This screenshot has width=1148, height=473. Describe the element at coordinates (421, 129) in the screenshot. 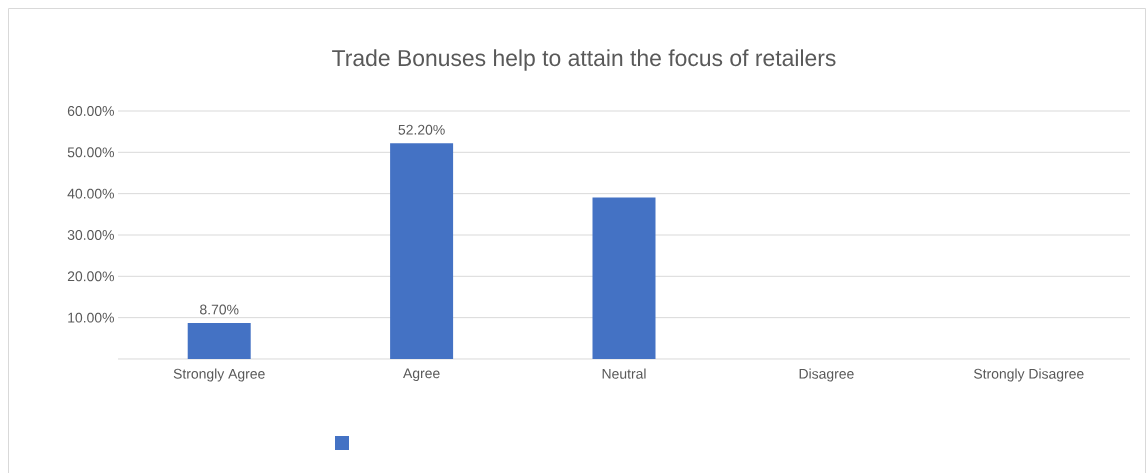

I see `data-label: 52.20%` at that location.